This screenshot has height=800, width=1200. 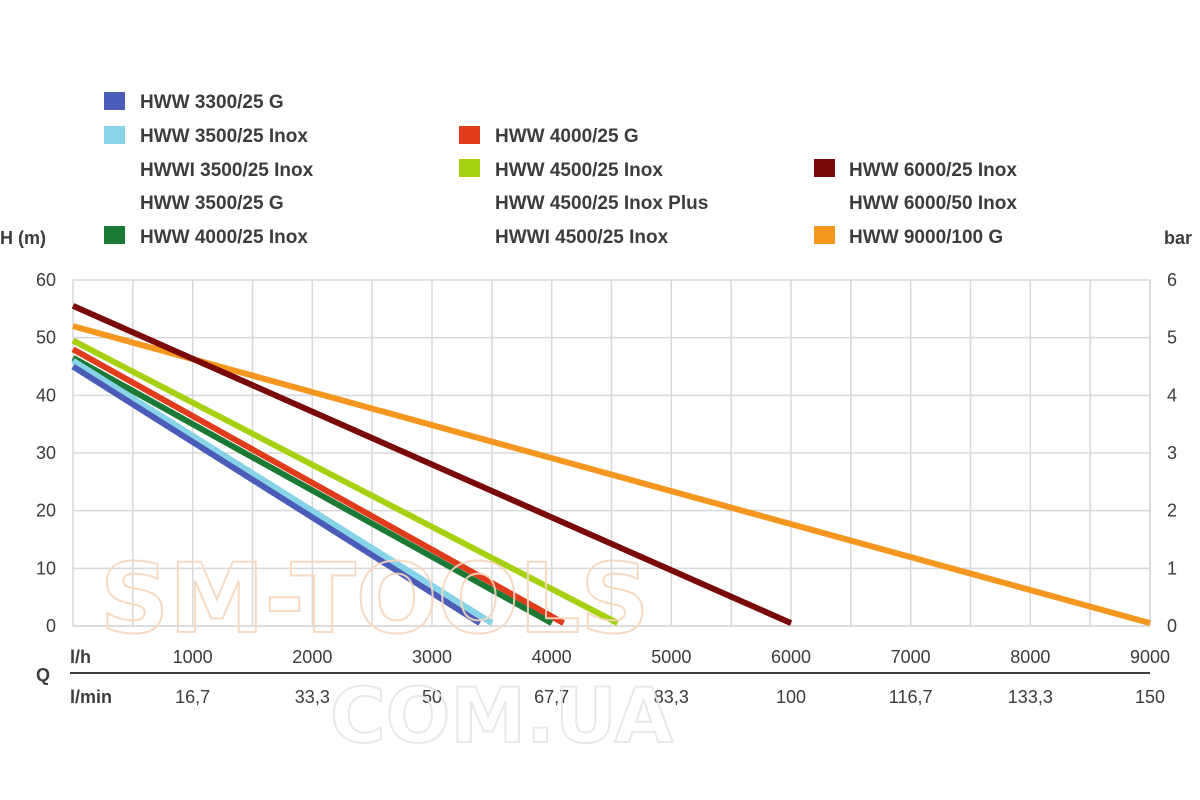 What do you see at coordinates (46, 280) in the screenshot?
I see `y-left-tick-label: 60` at bounding box center [46, 280].